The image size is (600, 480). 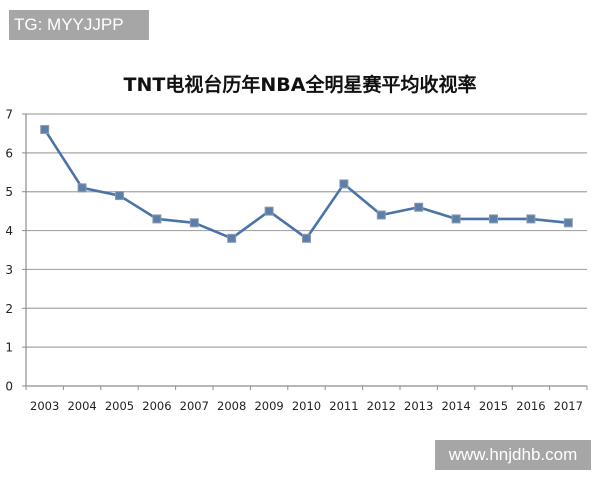 I want to click on x-tick-label: 2005, so click(x=119, y=406).